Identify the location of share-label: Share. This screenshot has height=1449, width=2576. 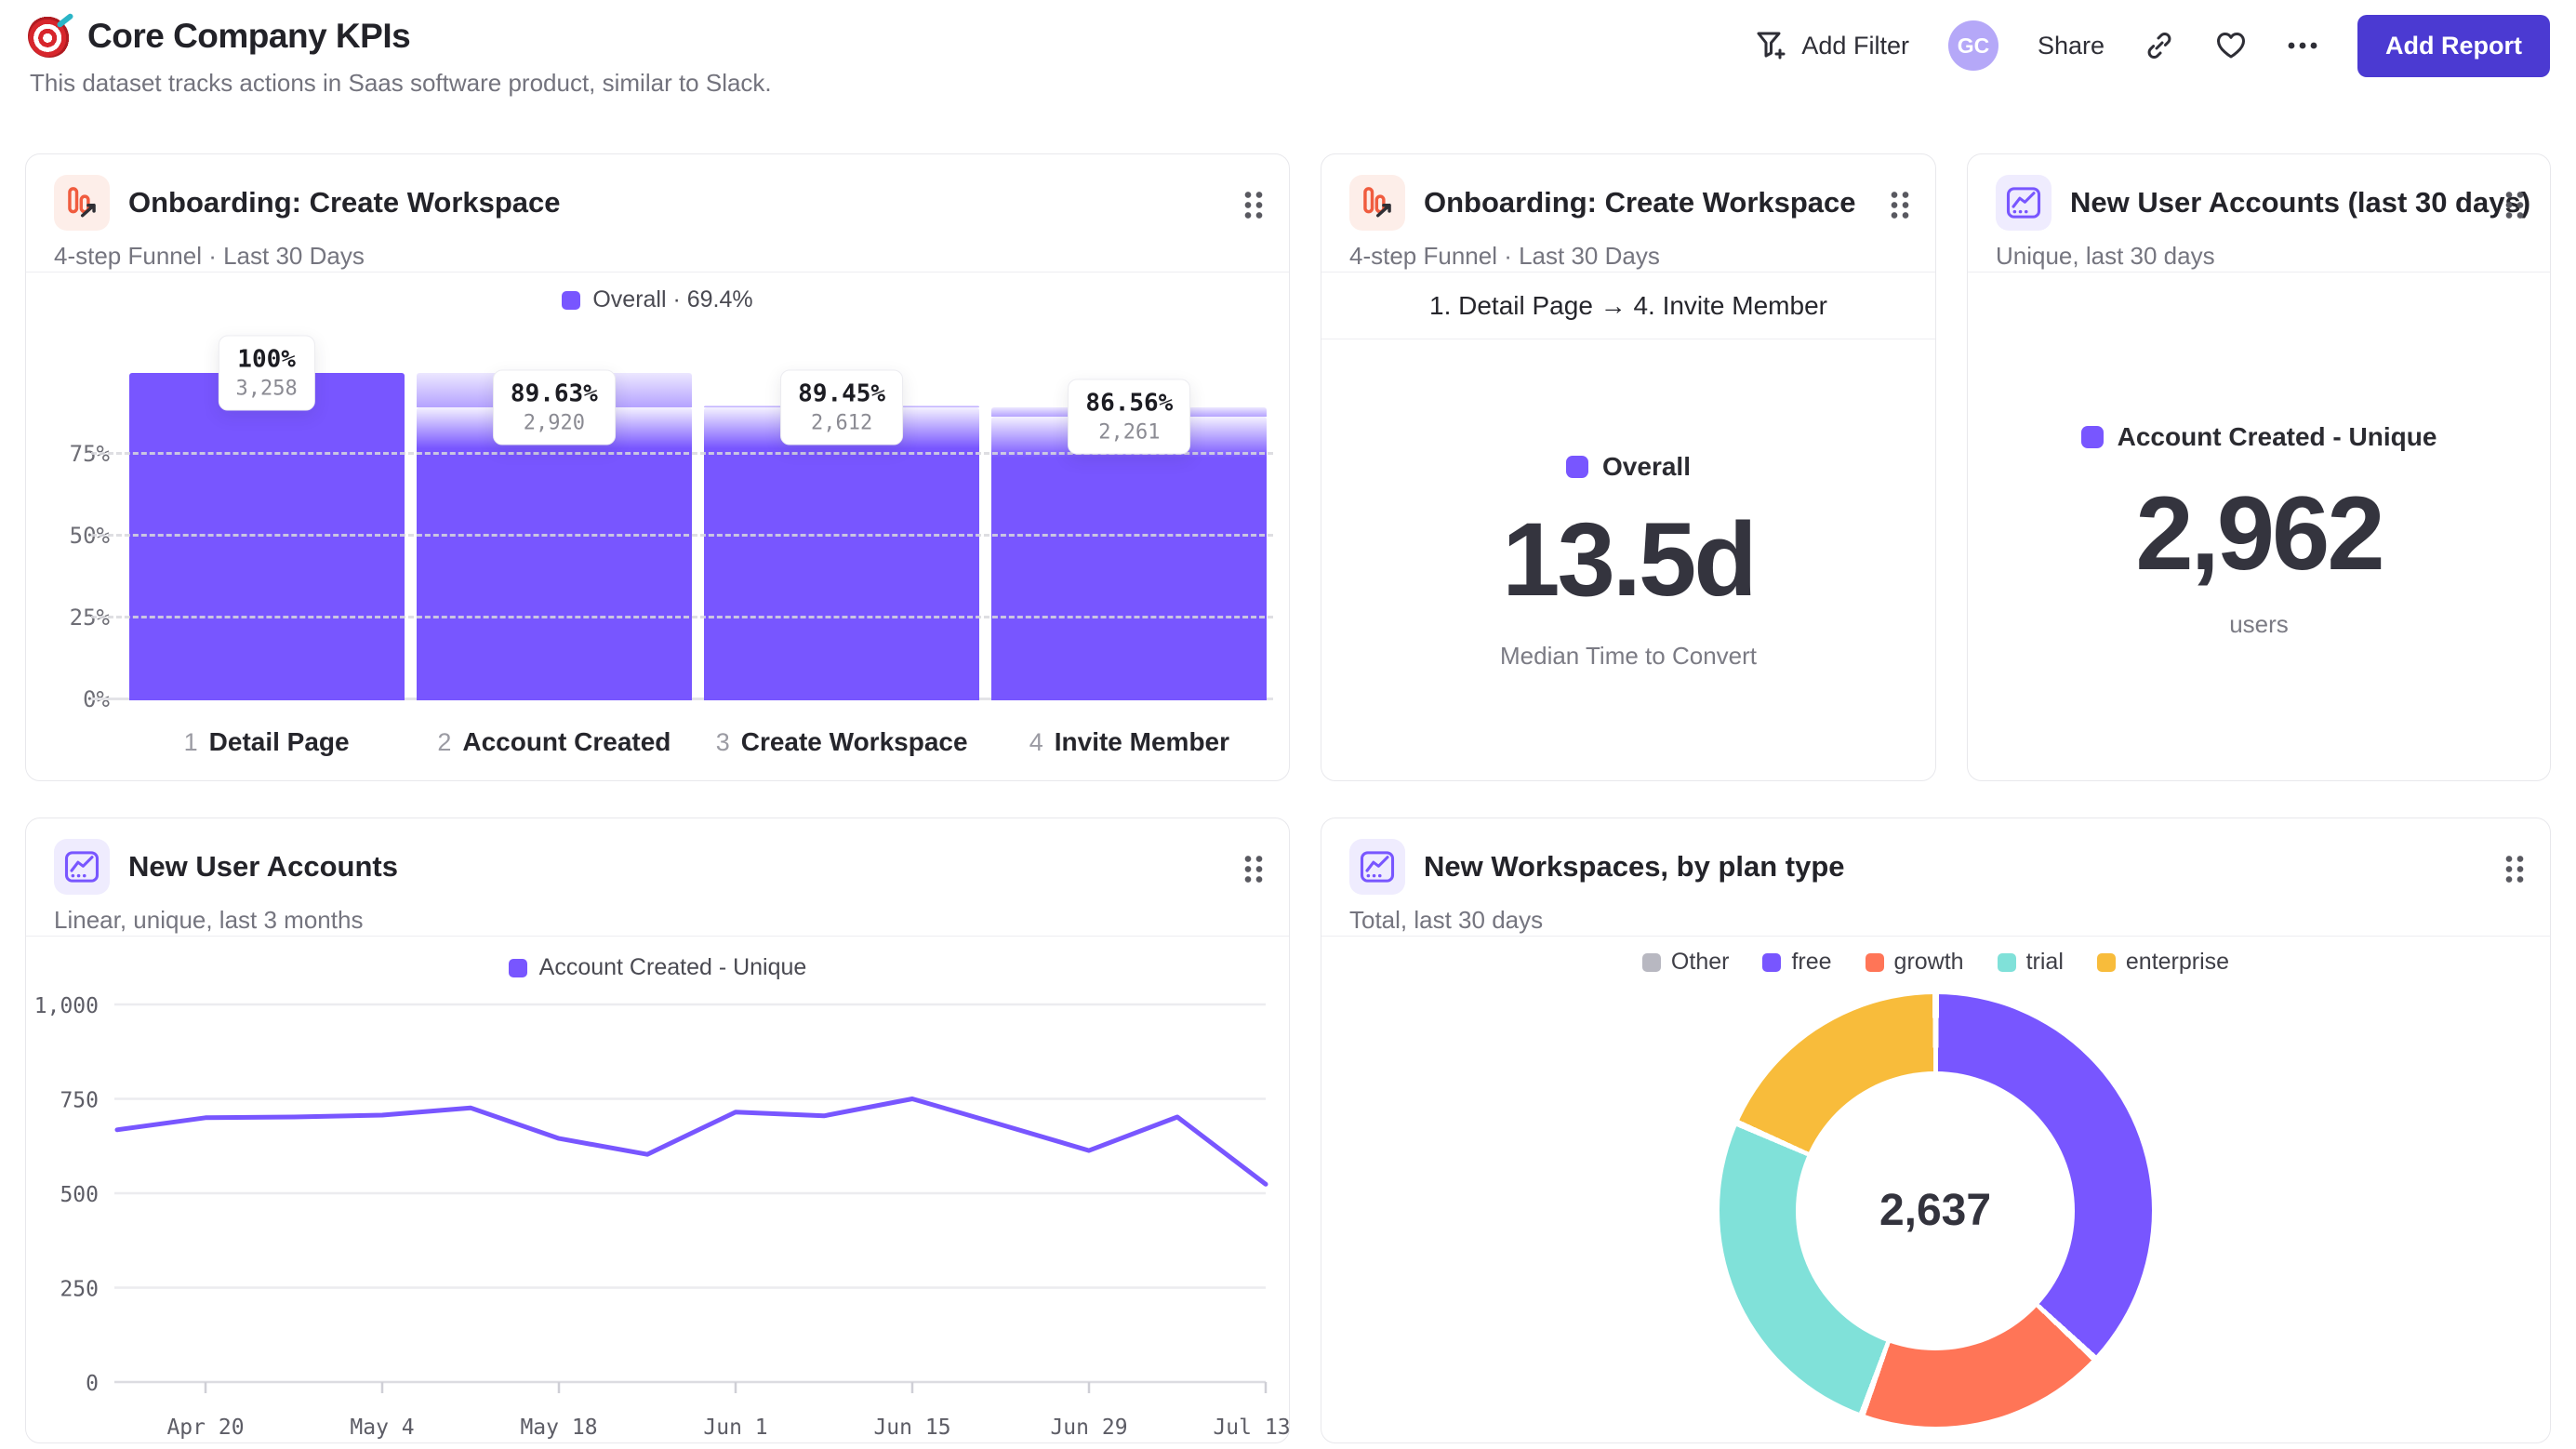
(2071, 46).